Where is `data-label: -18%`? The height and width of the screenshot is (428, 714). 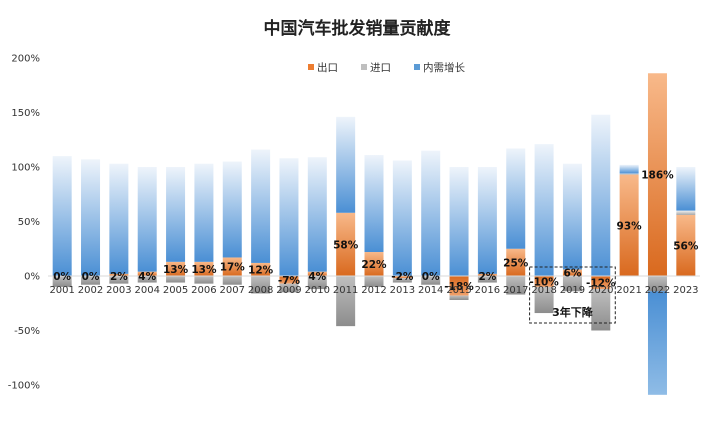 data-label: -18% is located at coordinates (459, 287).